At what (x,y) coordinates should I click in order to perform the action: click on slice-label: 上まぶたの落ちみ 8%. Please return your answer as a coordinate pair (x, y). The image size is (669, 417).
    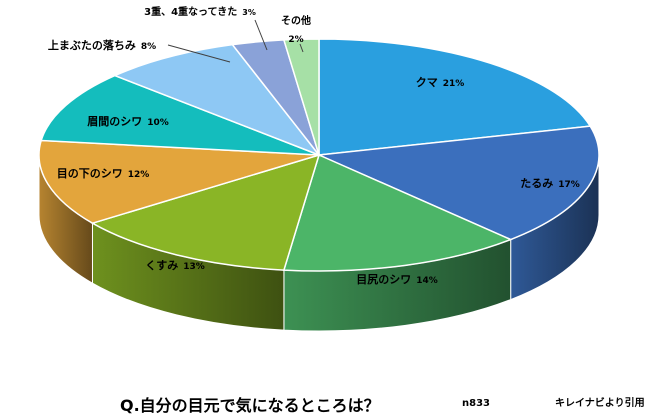
    Looking at the image, I should click on (102, 45).